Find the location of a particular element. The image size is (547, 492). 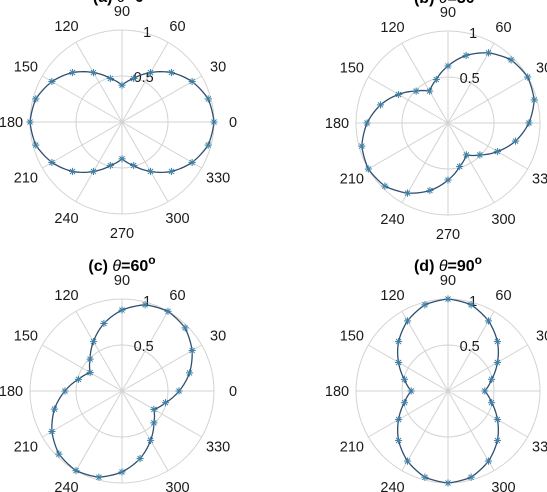

theta-tick-label: 210 is located at coordinates (352, 448).